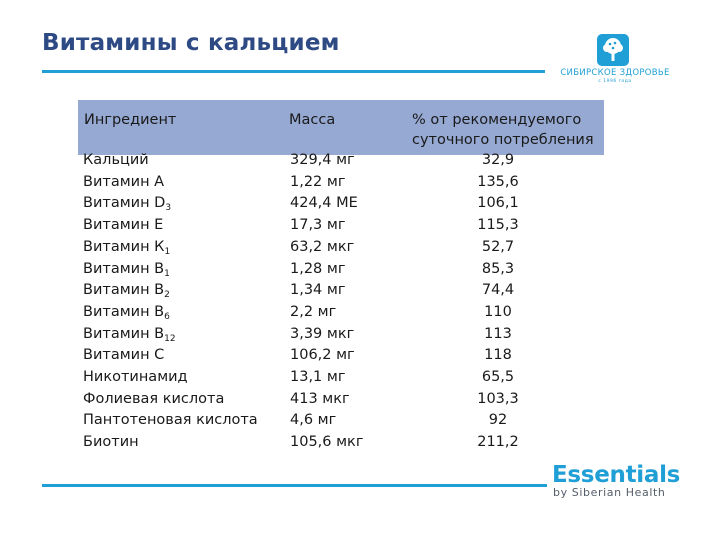 Image resolution: width=720 pixels, height=540 pixels. I want to click on table-row: Витамин В2 1,34 мг 74,4, so click(360, 291).